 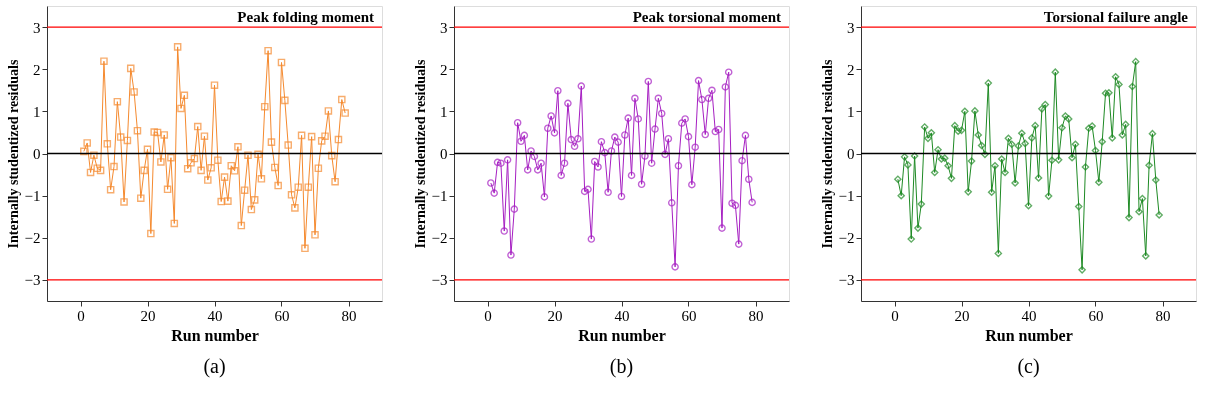 I want to click on text: (b), so click(x=621, y=366).